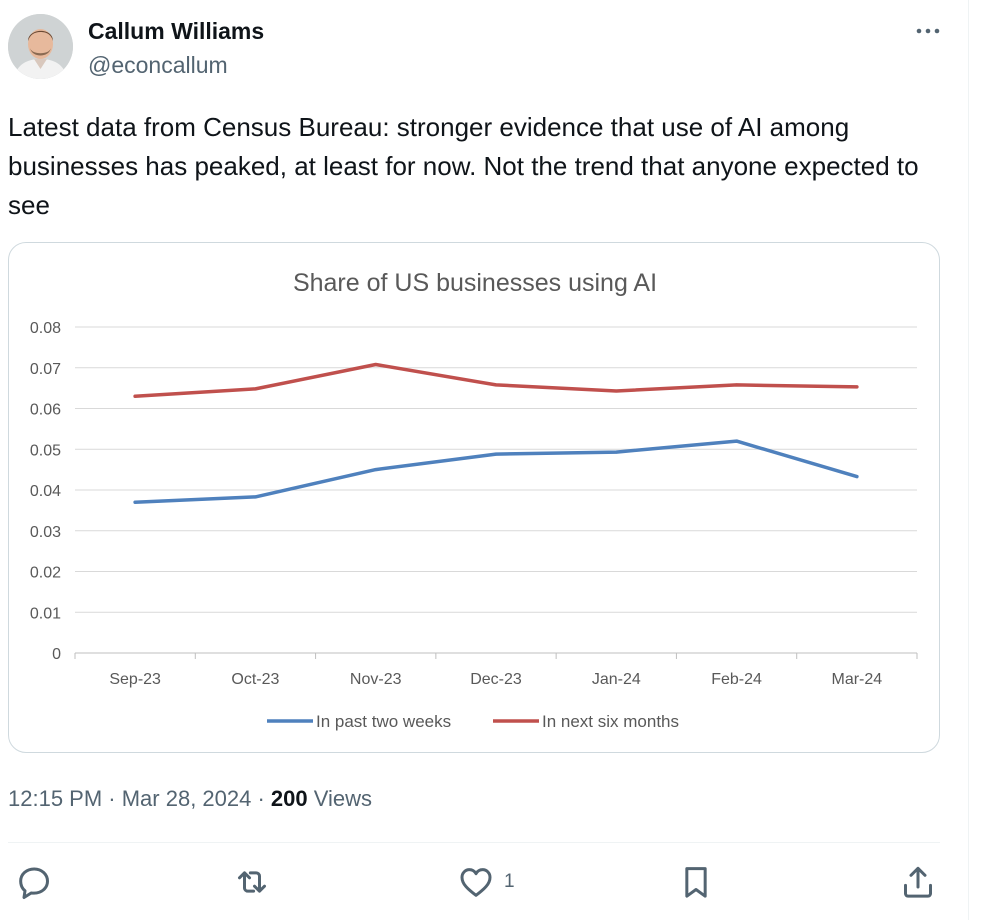  I want to click on timeline-border, so click(968, 460).